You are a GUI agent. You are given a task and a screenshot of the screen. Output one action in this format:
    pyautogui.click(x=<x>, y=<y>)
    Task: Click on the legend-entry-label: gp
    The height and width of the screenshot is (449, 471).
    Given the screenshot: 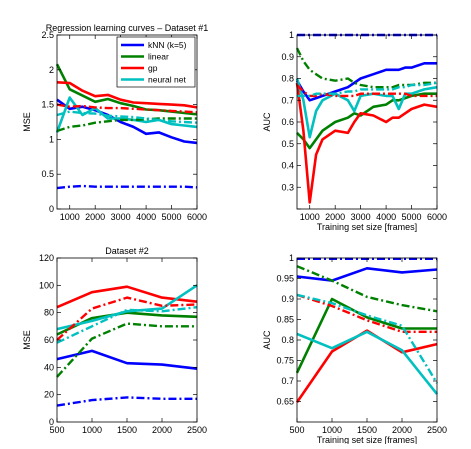 What is the action you would take?
    pyautogui.click(x=153, y=68)
    